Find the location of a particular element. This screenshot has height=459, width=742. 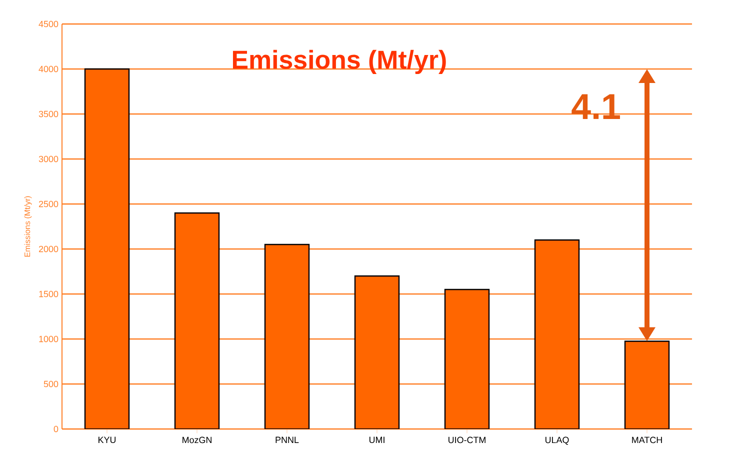

y-tick-label: 2500 is located at coordinates (48, 204).